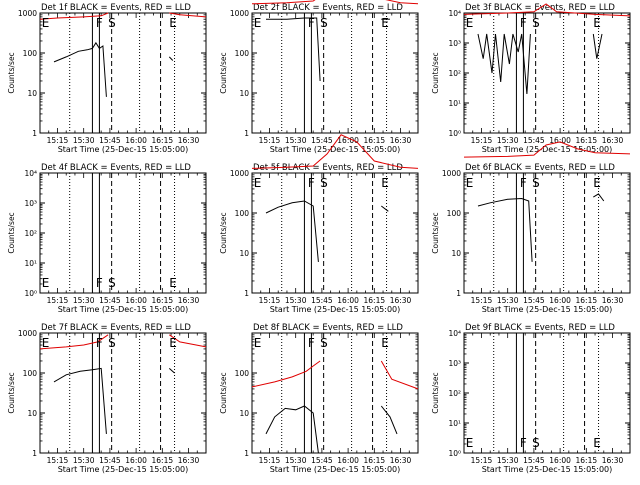  What do you see at coordinates (328, 8) in the screenshot?
I see `plot-title: Det 2f BLACK = Events, RED = LLD` at bounding box center [328, 8].